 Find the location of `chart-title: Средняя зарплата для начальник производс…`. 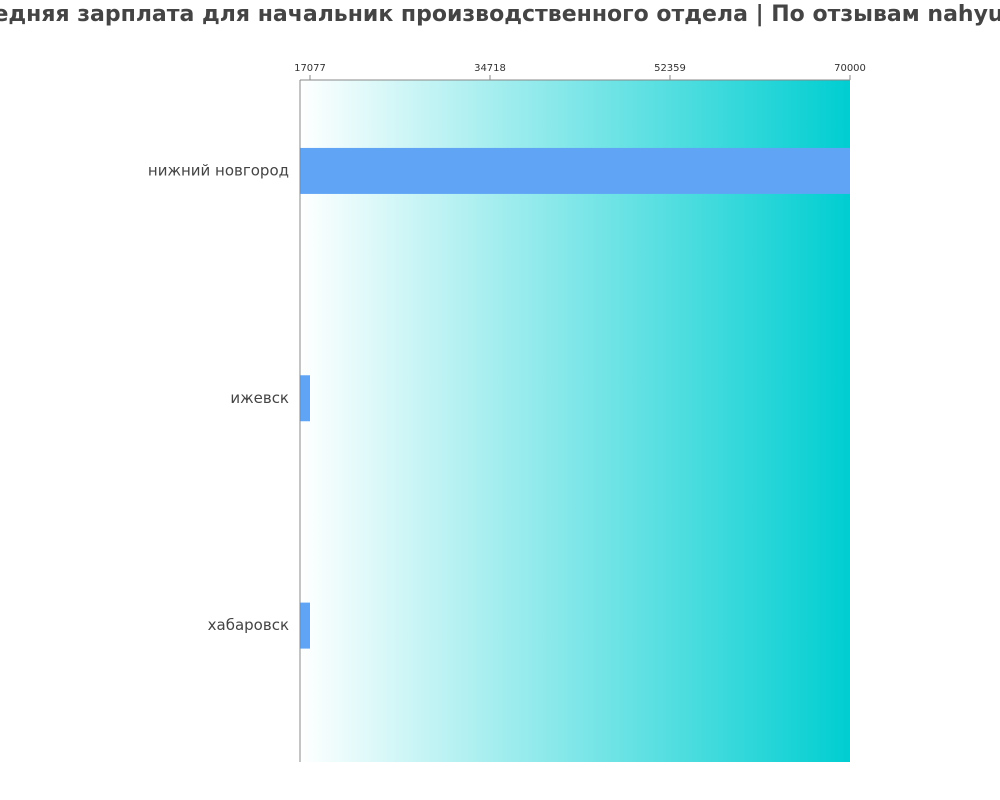

chart-title: Средняя зарплата для начальник производс… is located at coordinates (500, 14).